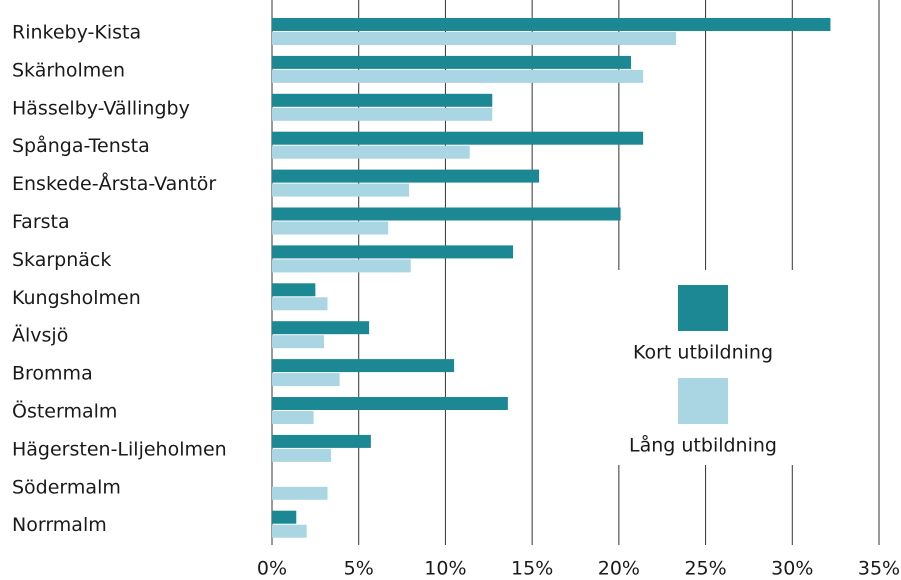  I want to click on x-tick-label: 5%, so click(359, 569).